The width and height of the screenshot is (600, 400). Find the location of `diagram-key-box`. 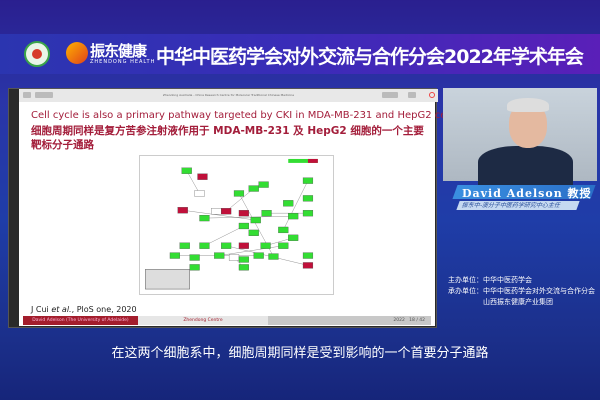

diagram-key-box is located at coordinates (167, 279).